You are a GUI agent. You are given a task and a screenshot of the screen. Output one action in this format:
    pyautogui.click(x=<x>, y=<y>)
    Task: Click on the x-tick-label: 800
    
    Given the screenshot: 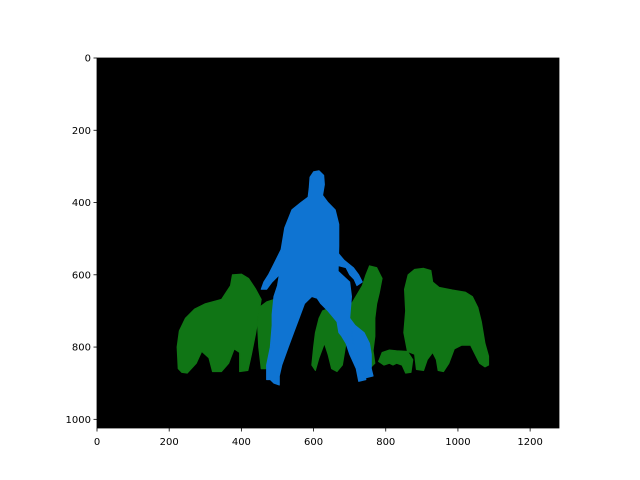 What is the action you would take?
    pyautogui.click(x=385, y=442)
    